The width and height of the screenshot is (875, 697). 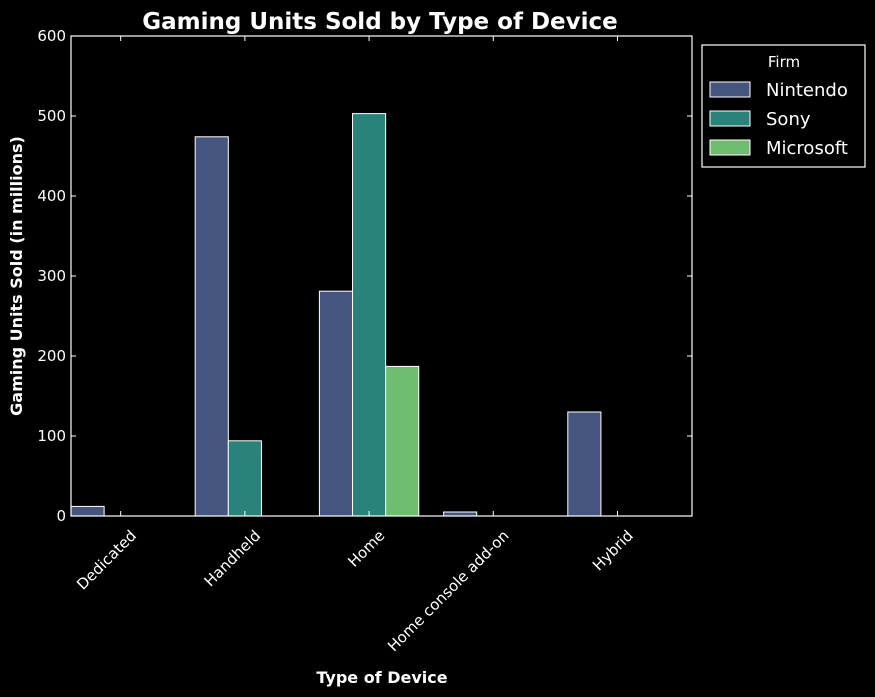 I want to click on legend-label-nintendo: Nintendo, so click(x=807, y=90).